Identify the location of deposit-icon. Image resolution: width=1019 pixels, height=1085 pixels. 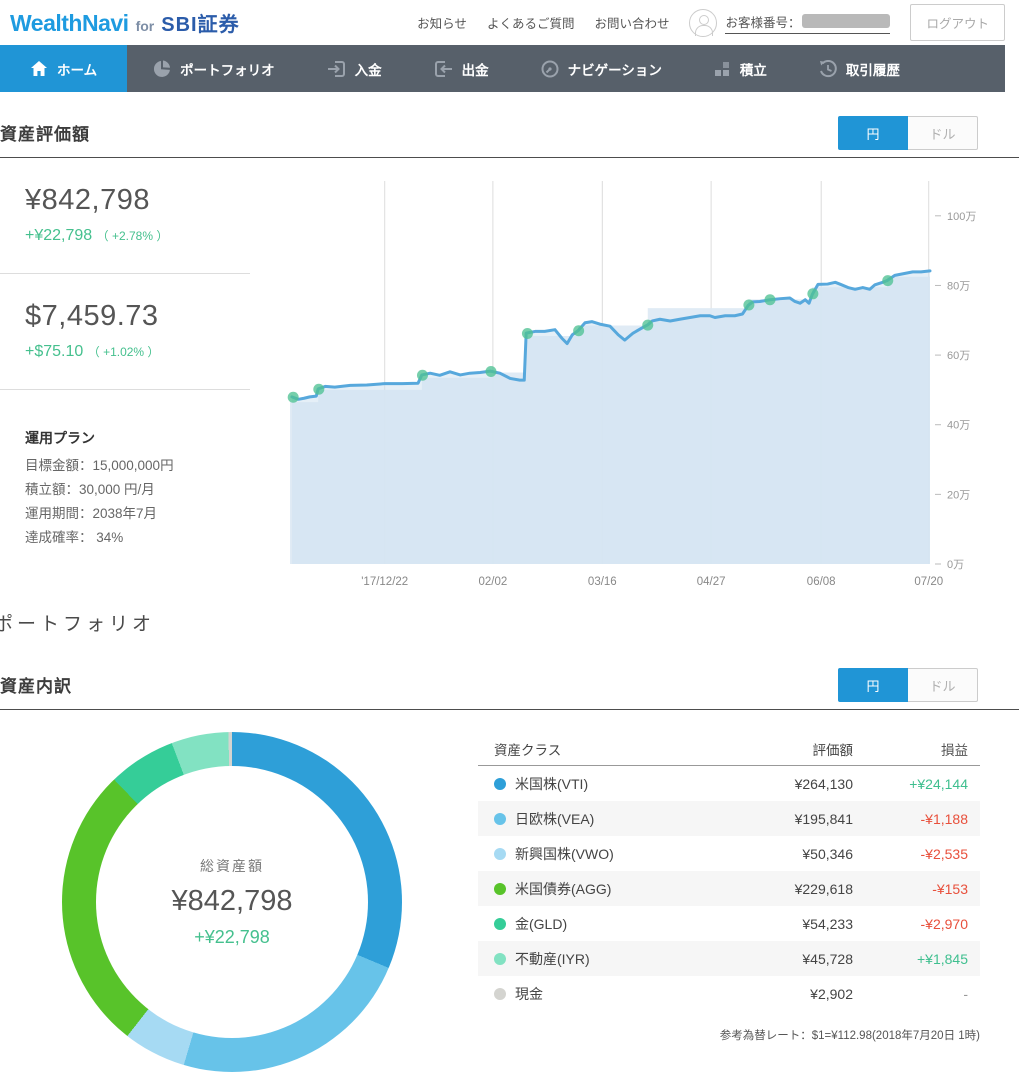
(336, 69).